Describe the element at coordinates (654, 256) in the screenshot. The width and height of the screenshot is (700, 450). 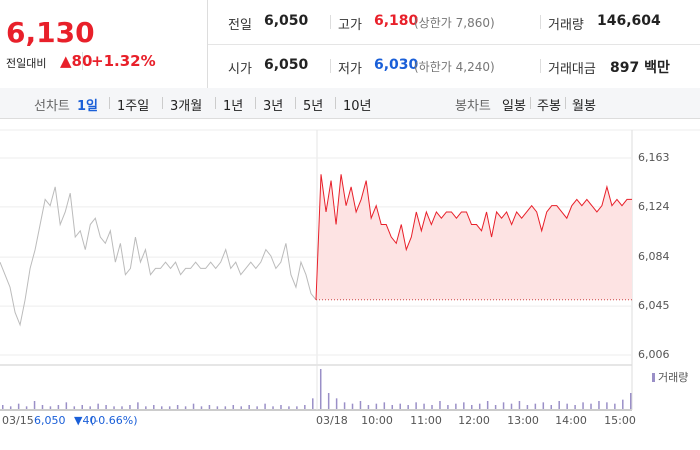
I see `y-tick-label: 6,084` at that location.